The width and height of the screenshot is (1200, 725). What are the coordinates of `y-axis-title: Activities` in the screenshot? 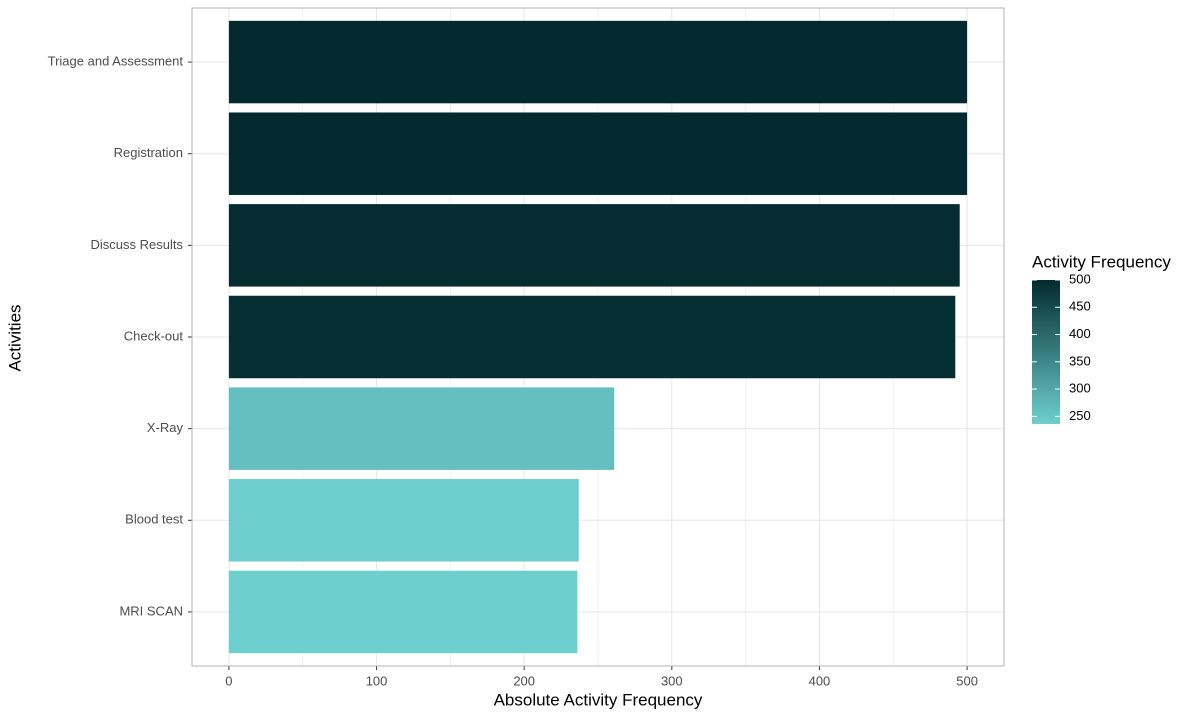 It's located at (14, 337).